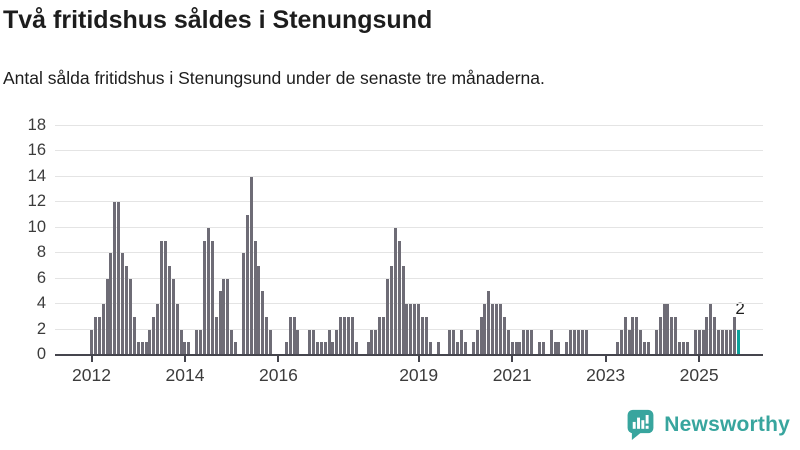 The image size is (800, 450). Describe the element at coordinates (36, 226) in the screenshot. I see `y-tick-label: 10` at that location.